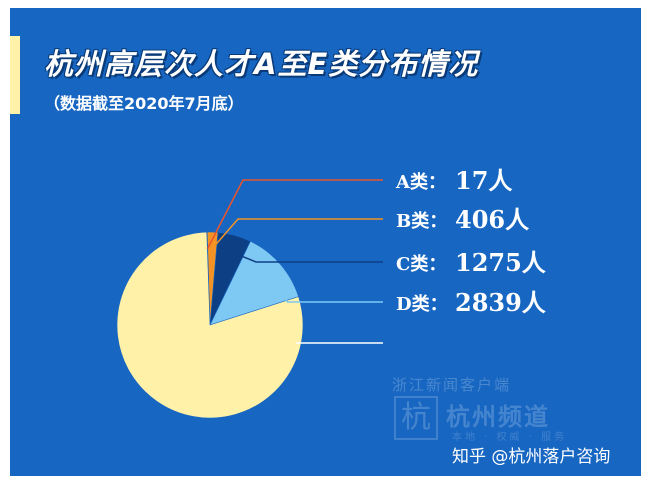 This screenshot has width=649, height=482. I want to click on legend-label-2: C类：, so click(421, 264).